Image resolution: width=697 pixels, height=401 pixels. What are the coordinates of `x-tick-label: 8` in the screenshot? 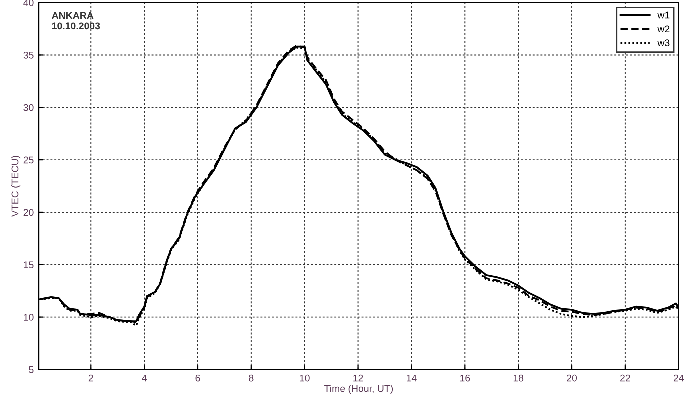 It's located at (251, 378).